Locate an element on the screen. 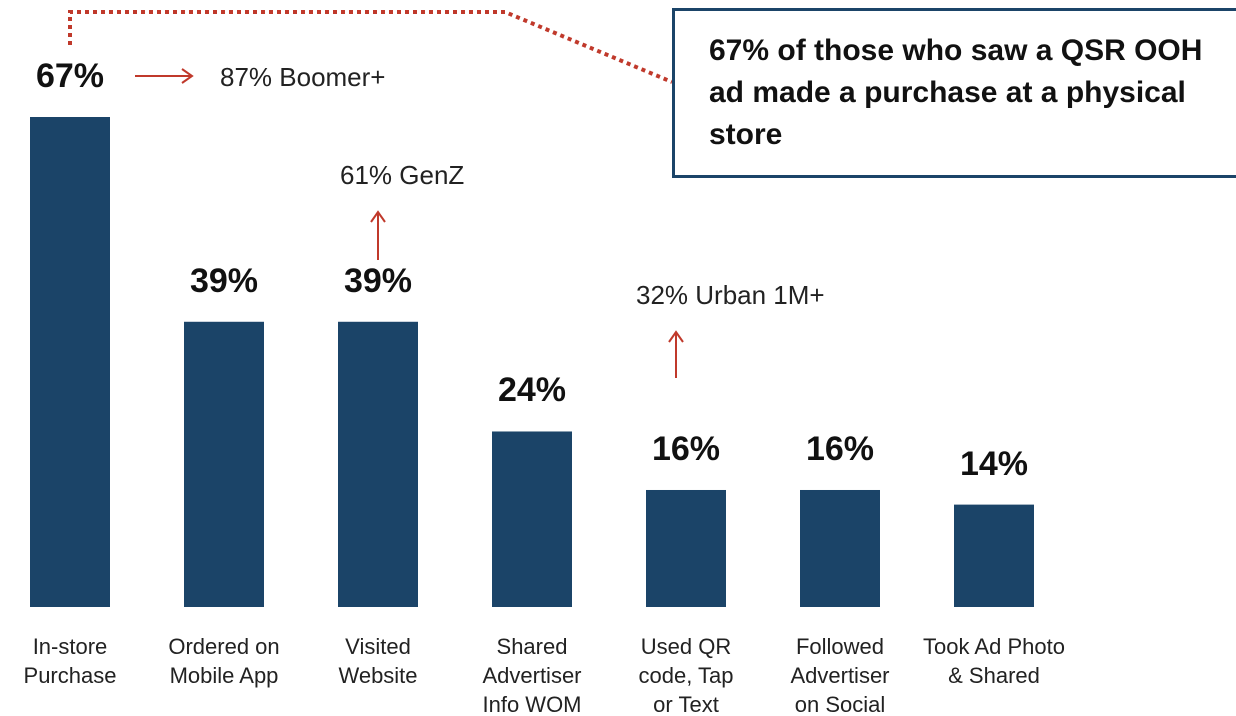  annotation: 87% Boomer+ is located at coordinates (303, 77).